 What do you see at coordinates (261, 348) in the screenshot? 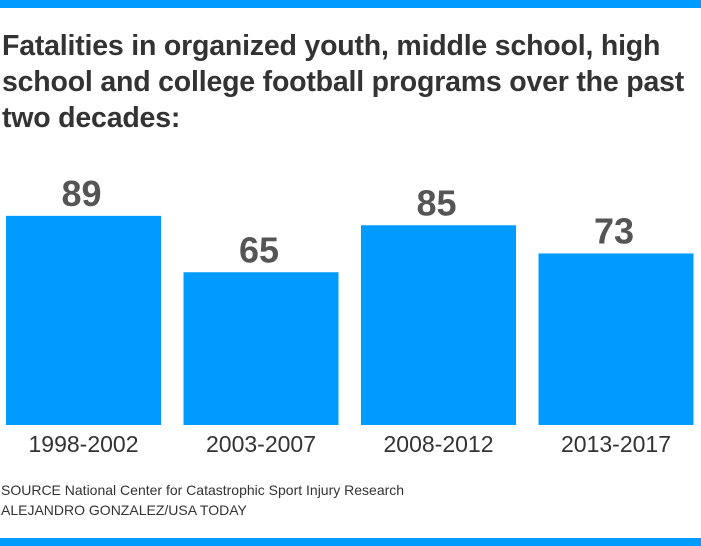
I see `bar-2003-2007` at bounding box center [261, 348].